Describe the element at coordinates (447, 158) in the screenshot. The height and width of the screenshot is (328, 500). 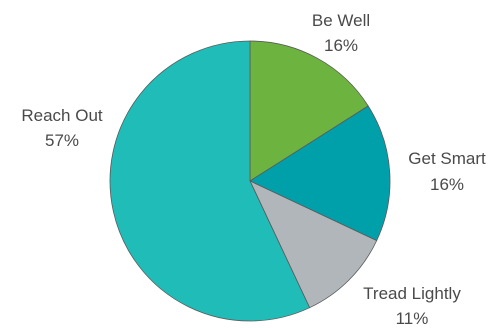
I see `label-get-smart-name: Get Smart` at that location.